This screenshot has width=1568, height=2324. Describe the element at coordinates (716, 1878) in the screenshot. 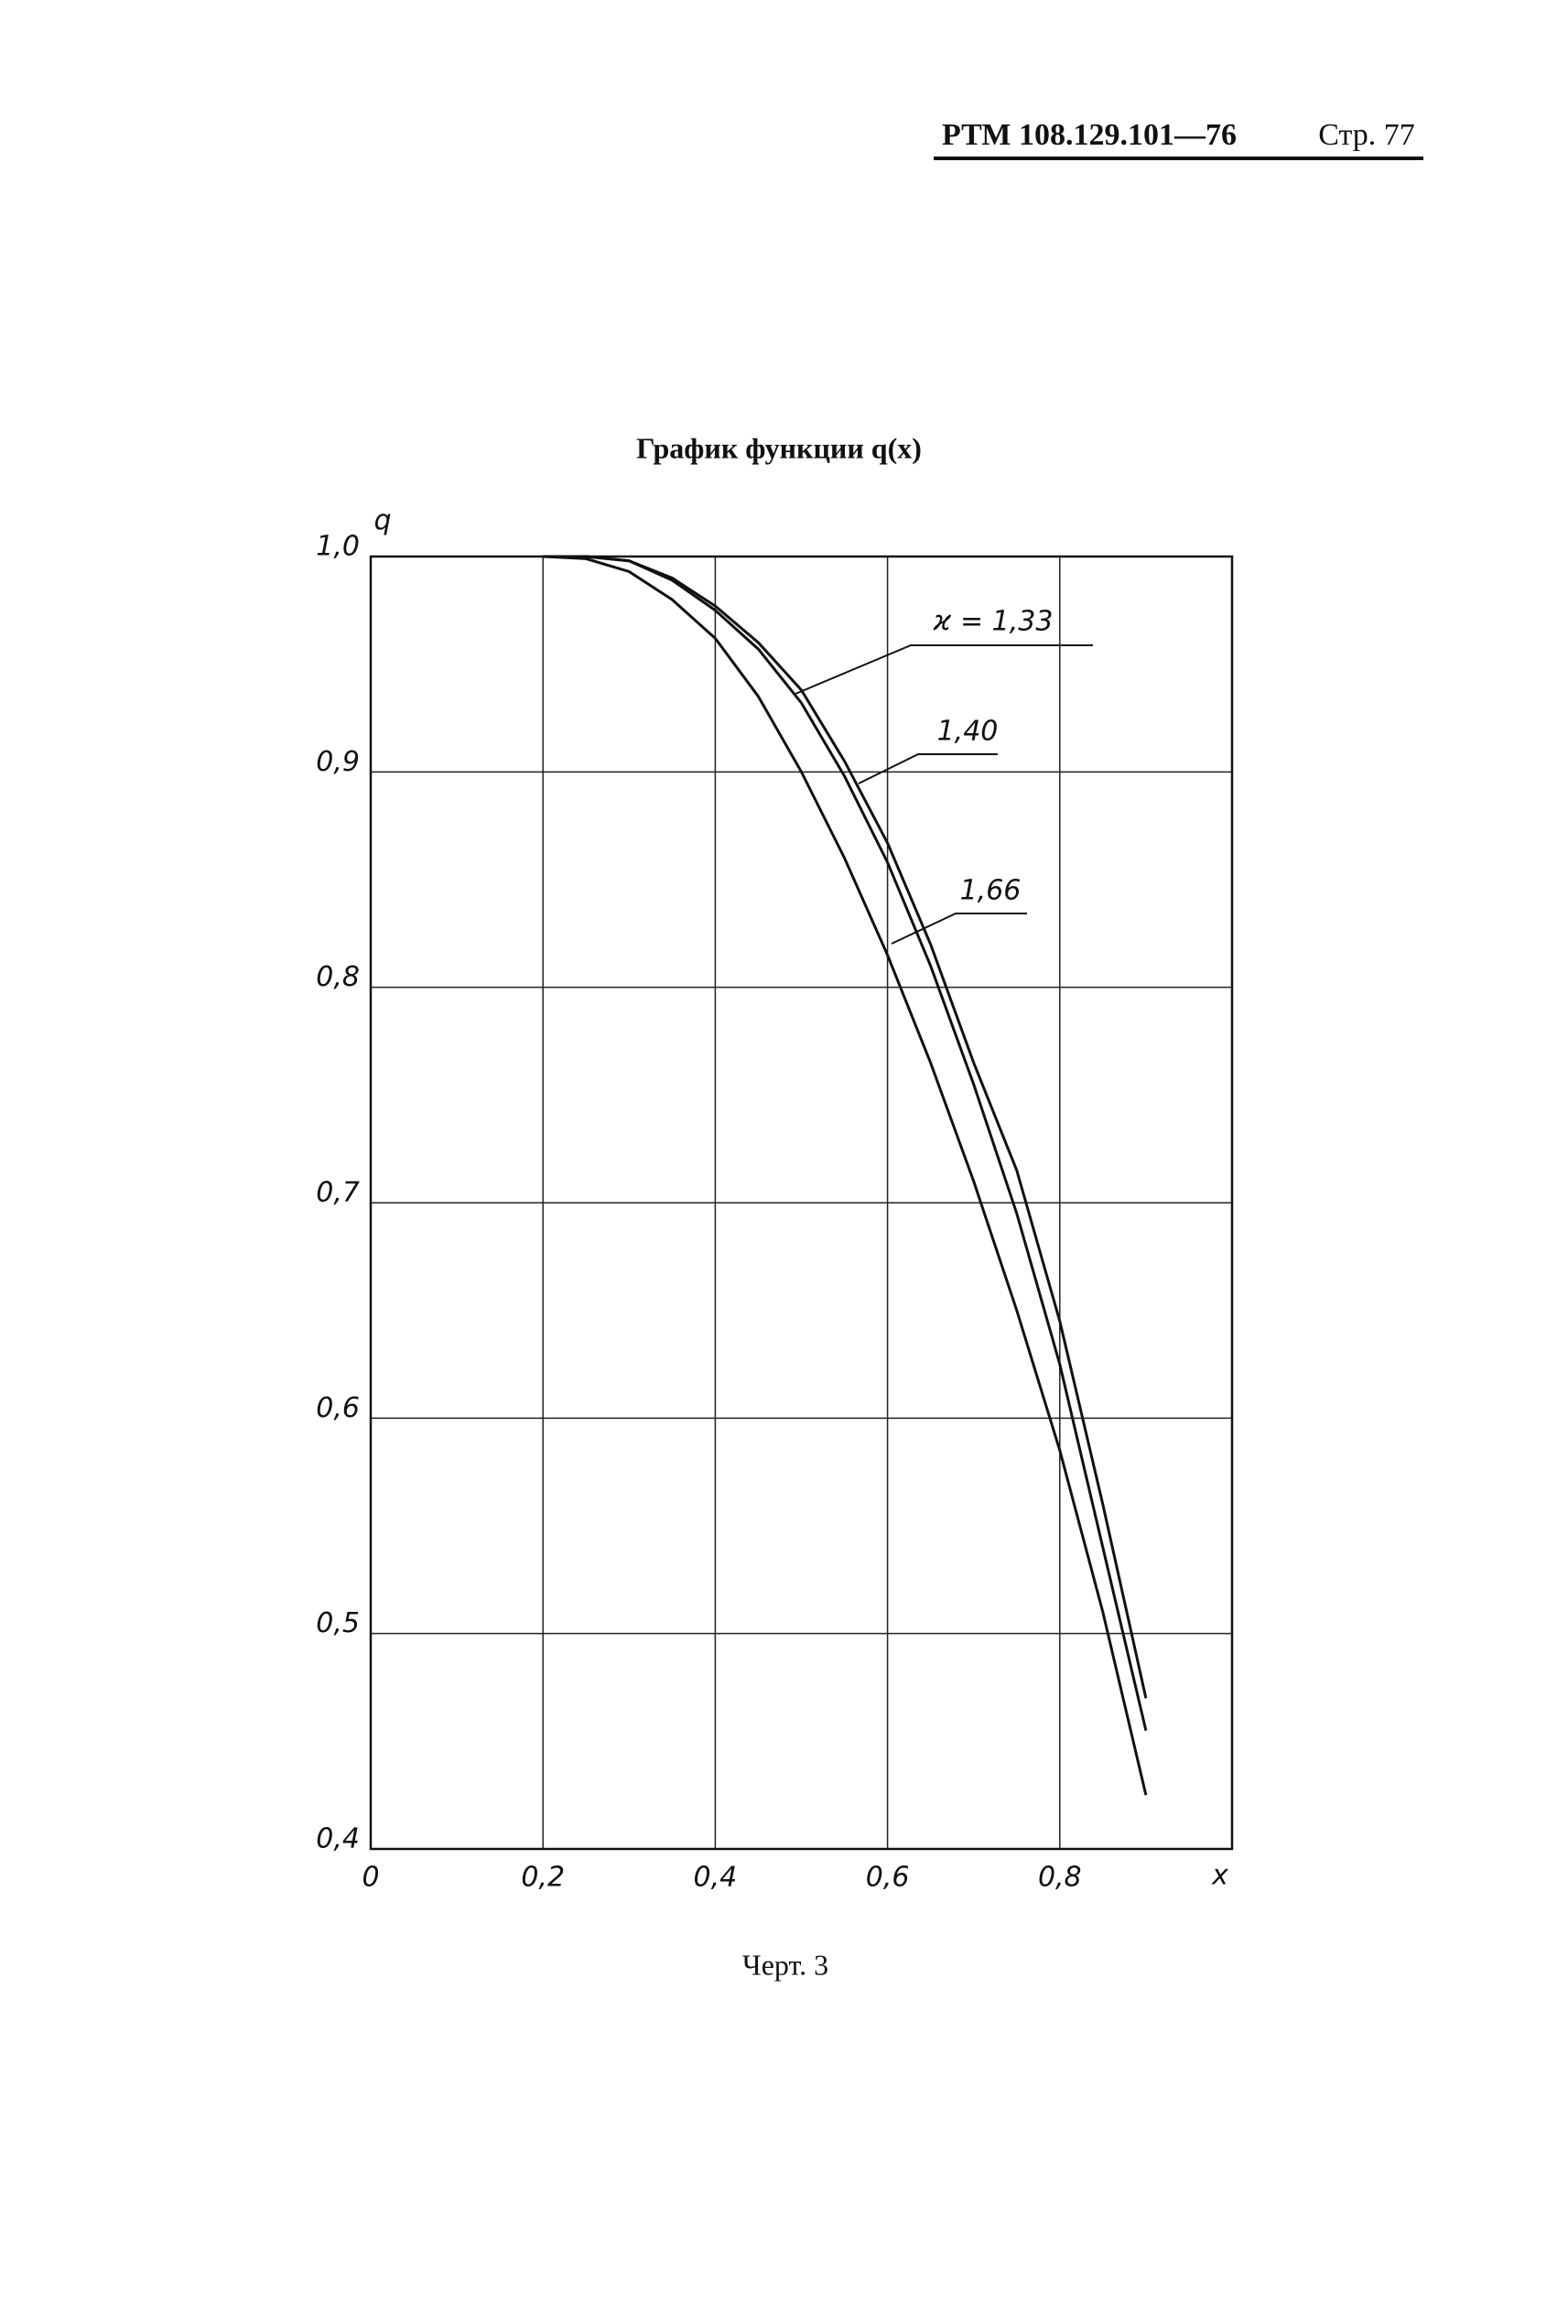

I see `x-tick-label: 0,4` at that location.